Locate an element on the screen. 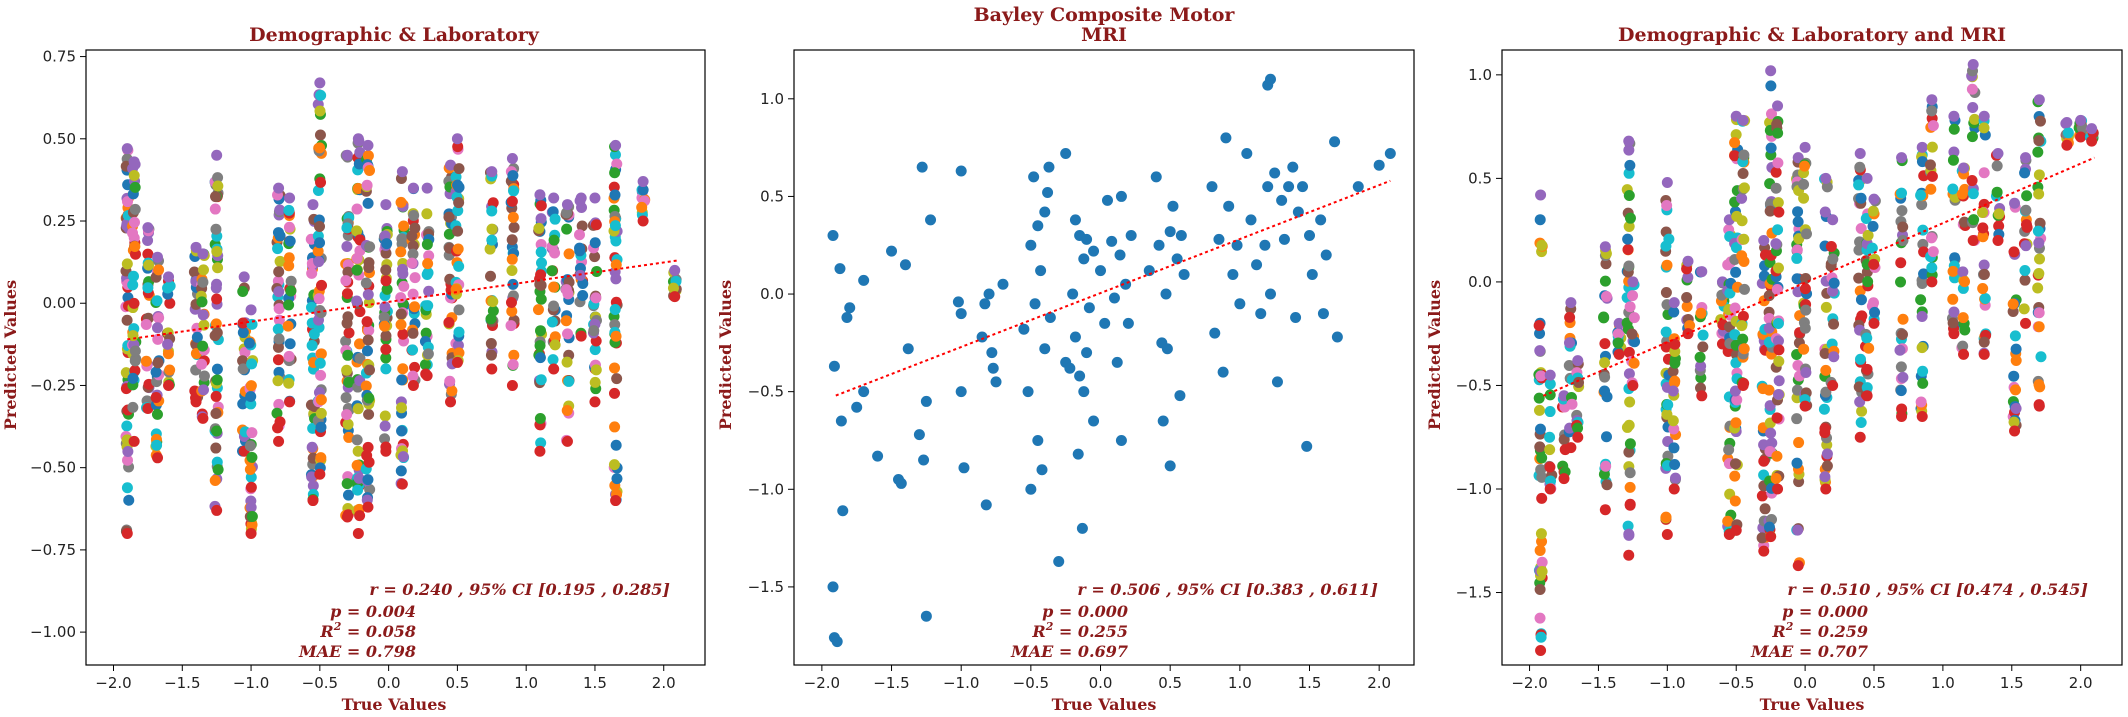  stat-r2-value: = 0.259 is located at coordinates (1830, 631).